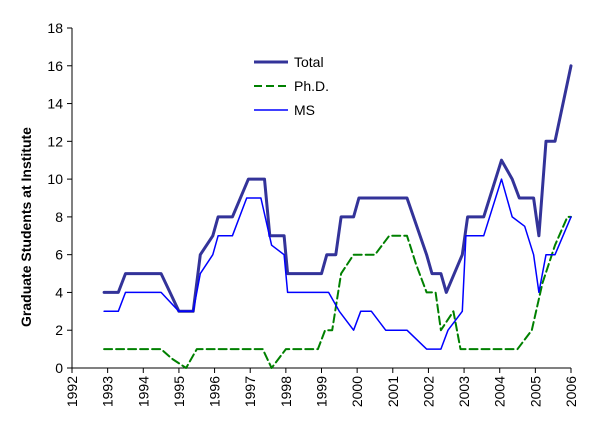 The image size is (603, 435). Describe the element at coordinates (55, 104) in the screenshot. I see `y-tick-label: 14` at that location.